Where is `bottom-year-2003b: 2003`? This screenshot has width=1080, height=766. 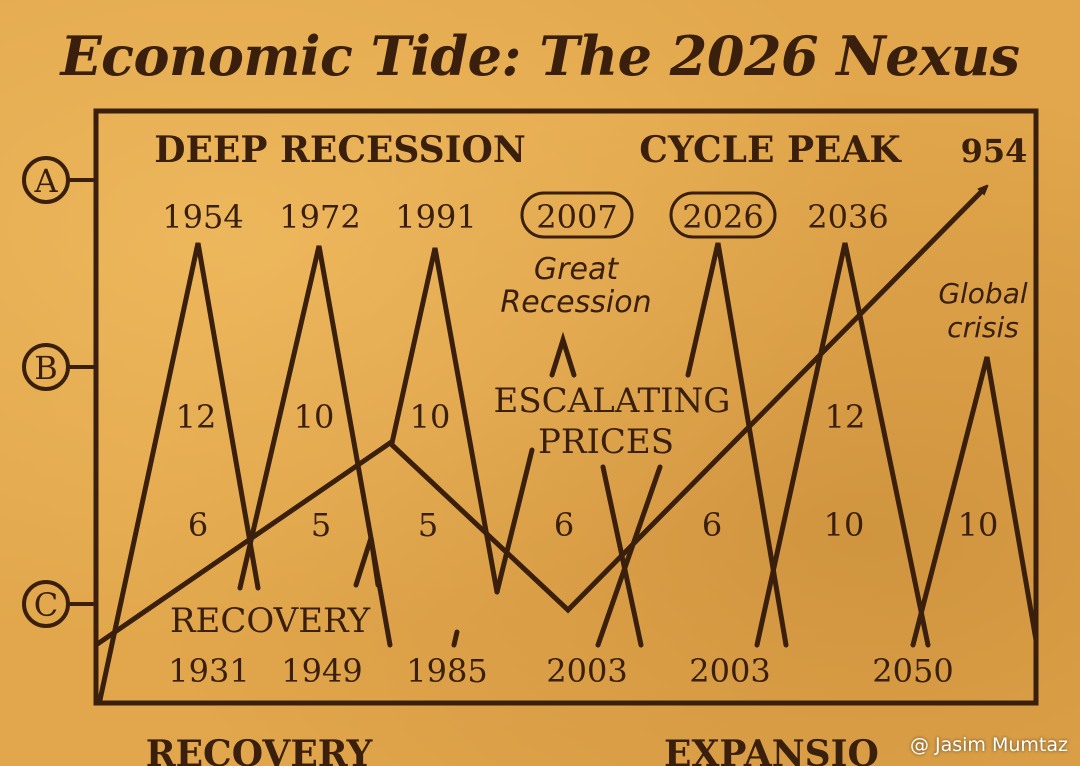 bottom-year-2003b: 2003 is located at coordinates (729, 671).